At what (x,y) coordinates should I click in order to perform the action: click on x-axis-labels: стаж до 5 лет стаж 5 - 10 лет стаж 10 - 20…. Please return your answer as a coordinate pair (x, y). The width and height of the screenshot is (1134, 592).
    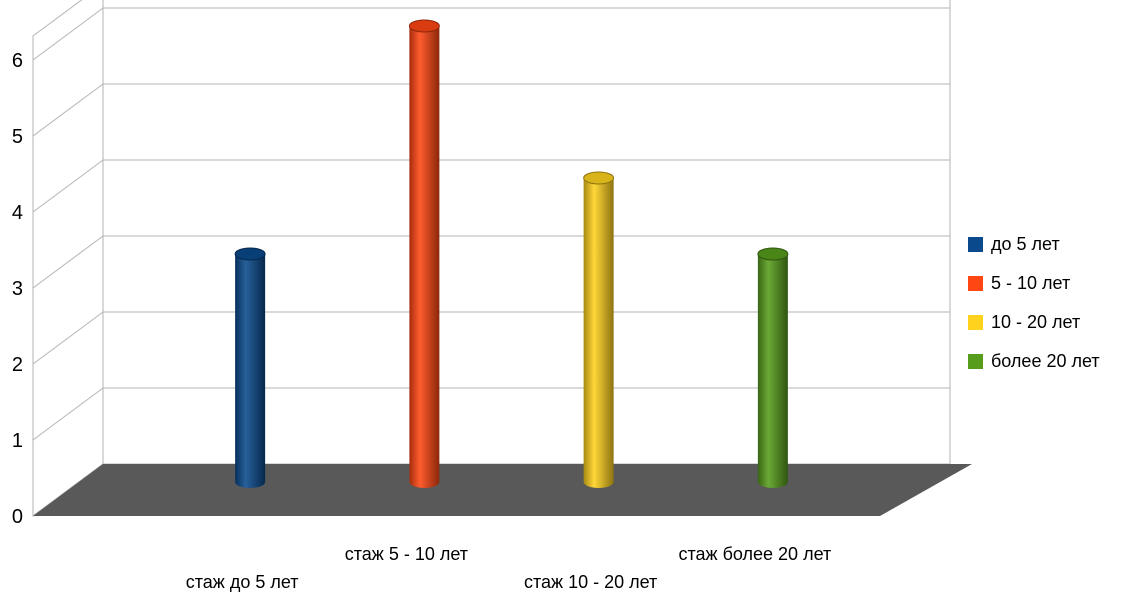
    Looking at the image, I should click on (509, 568).